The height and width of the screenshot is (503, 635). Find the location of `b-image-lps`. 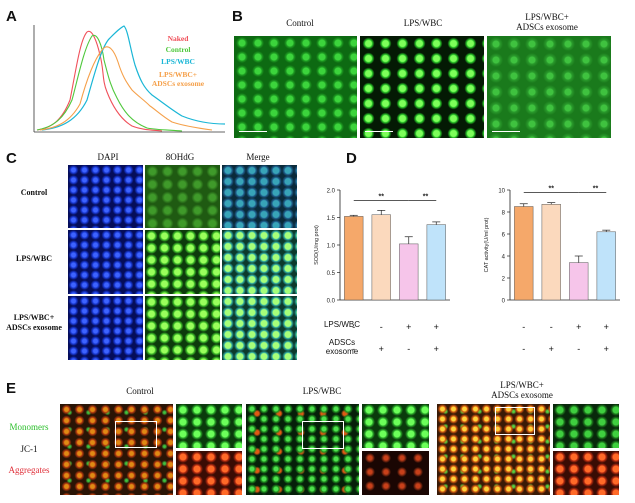

b-image-lps is located at coordinates (422, 87).